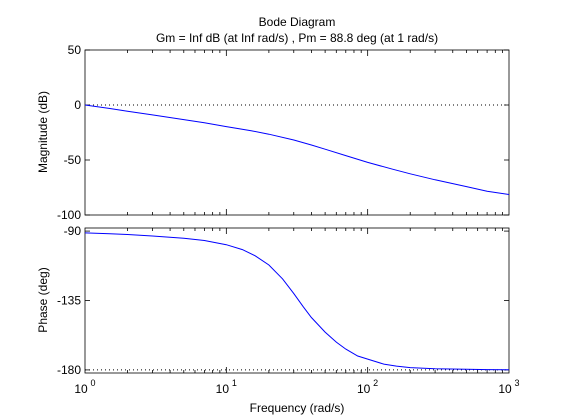 Image resolution: width=561 pixels, height=420 pixels. Describe the element at coordinates (43, 299) in the screenshot. I see `phase-y-axis-label: Phase (deg)` at that location.